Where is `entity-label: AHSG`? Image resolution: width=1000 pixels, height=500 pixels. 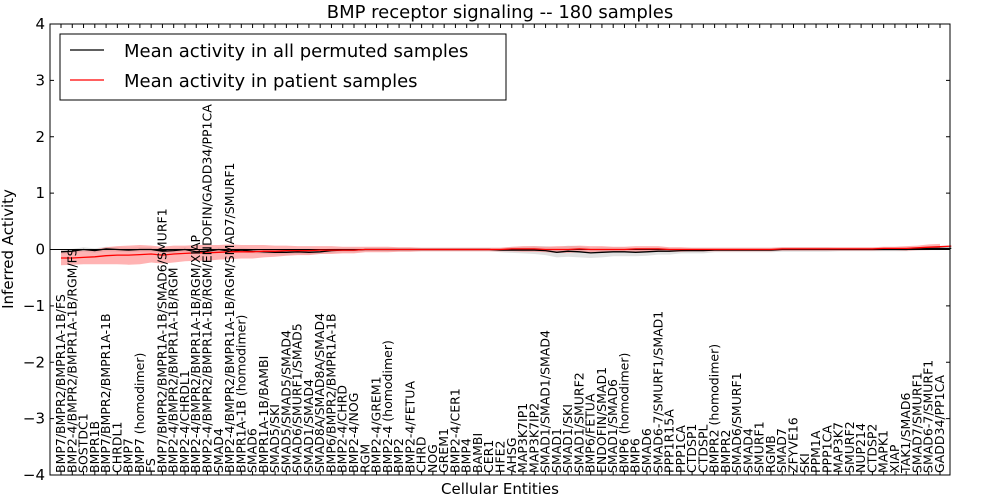 entity-label: AHSG is located at coordinates (511, 455).